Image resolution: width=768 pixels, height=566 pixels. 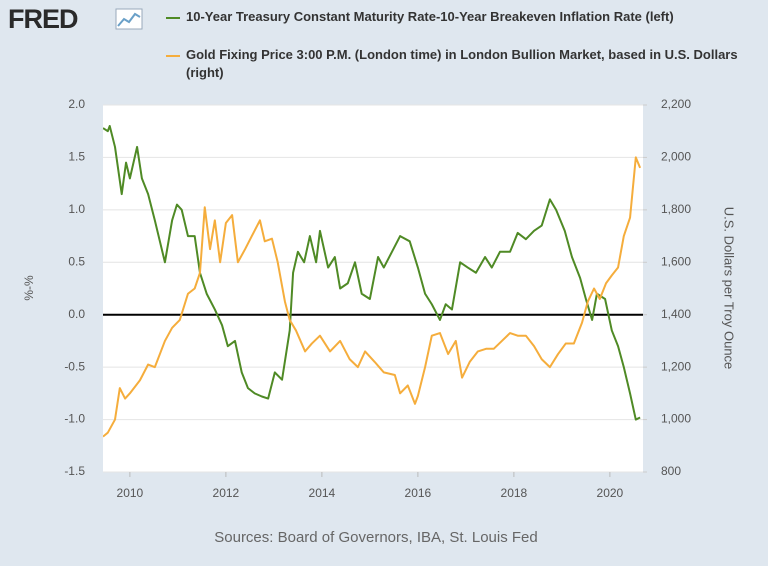 I want to click on logo-icon, so click(x=129, y=19).